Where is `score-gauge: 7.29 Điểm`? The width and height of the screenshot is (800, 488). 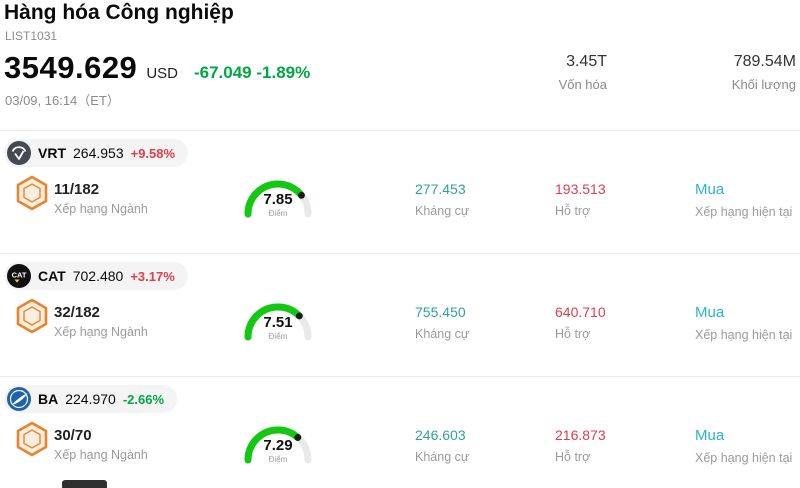
score-gauge: 7.29 Điểm is located at coordinates (278, 444).